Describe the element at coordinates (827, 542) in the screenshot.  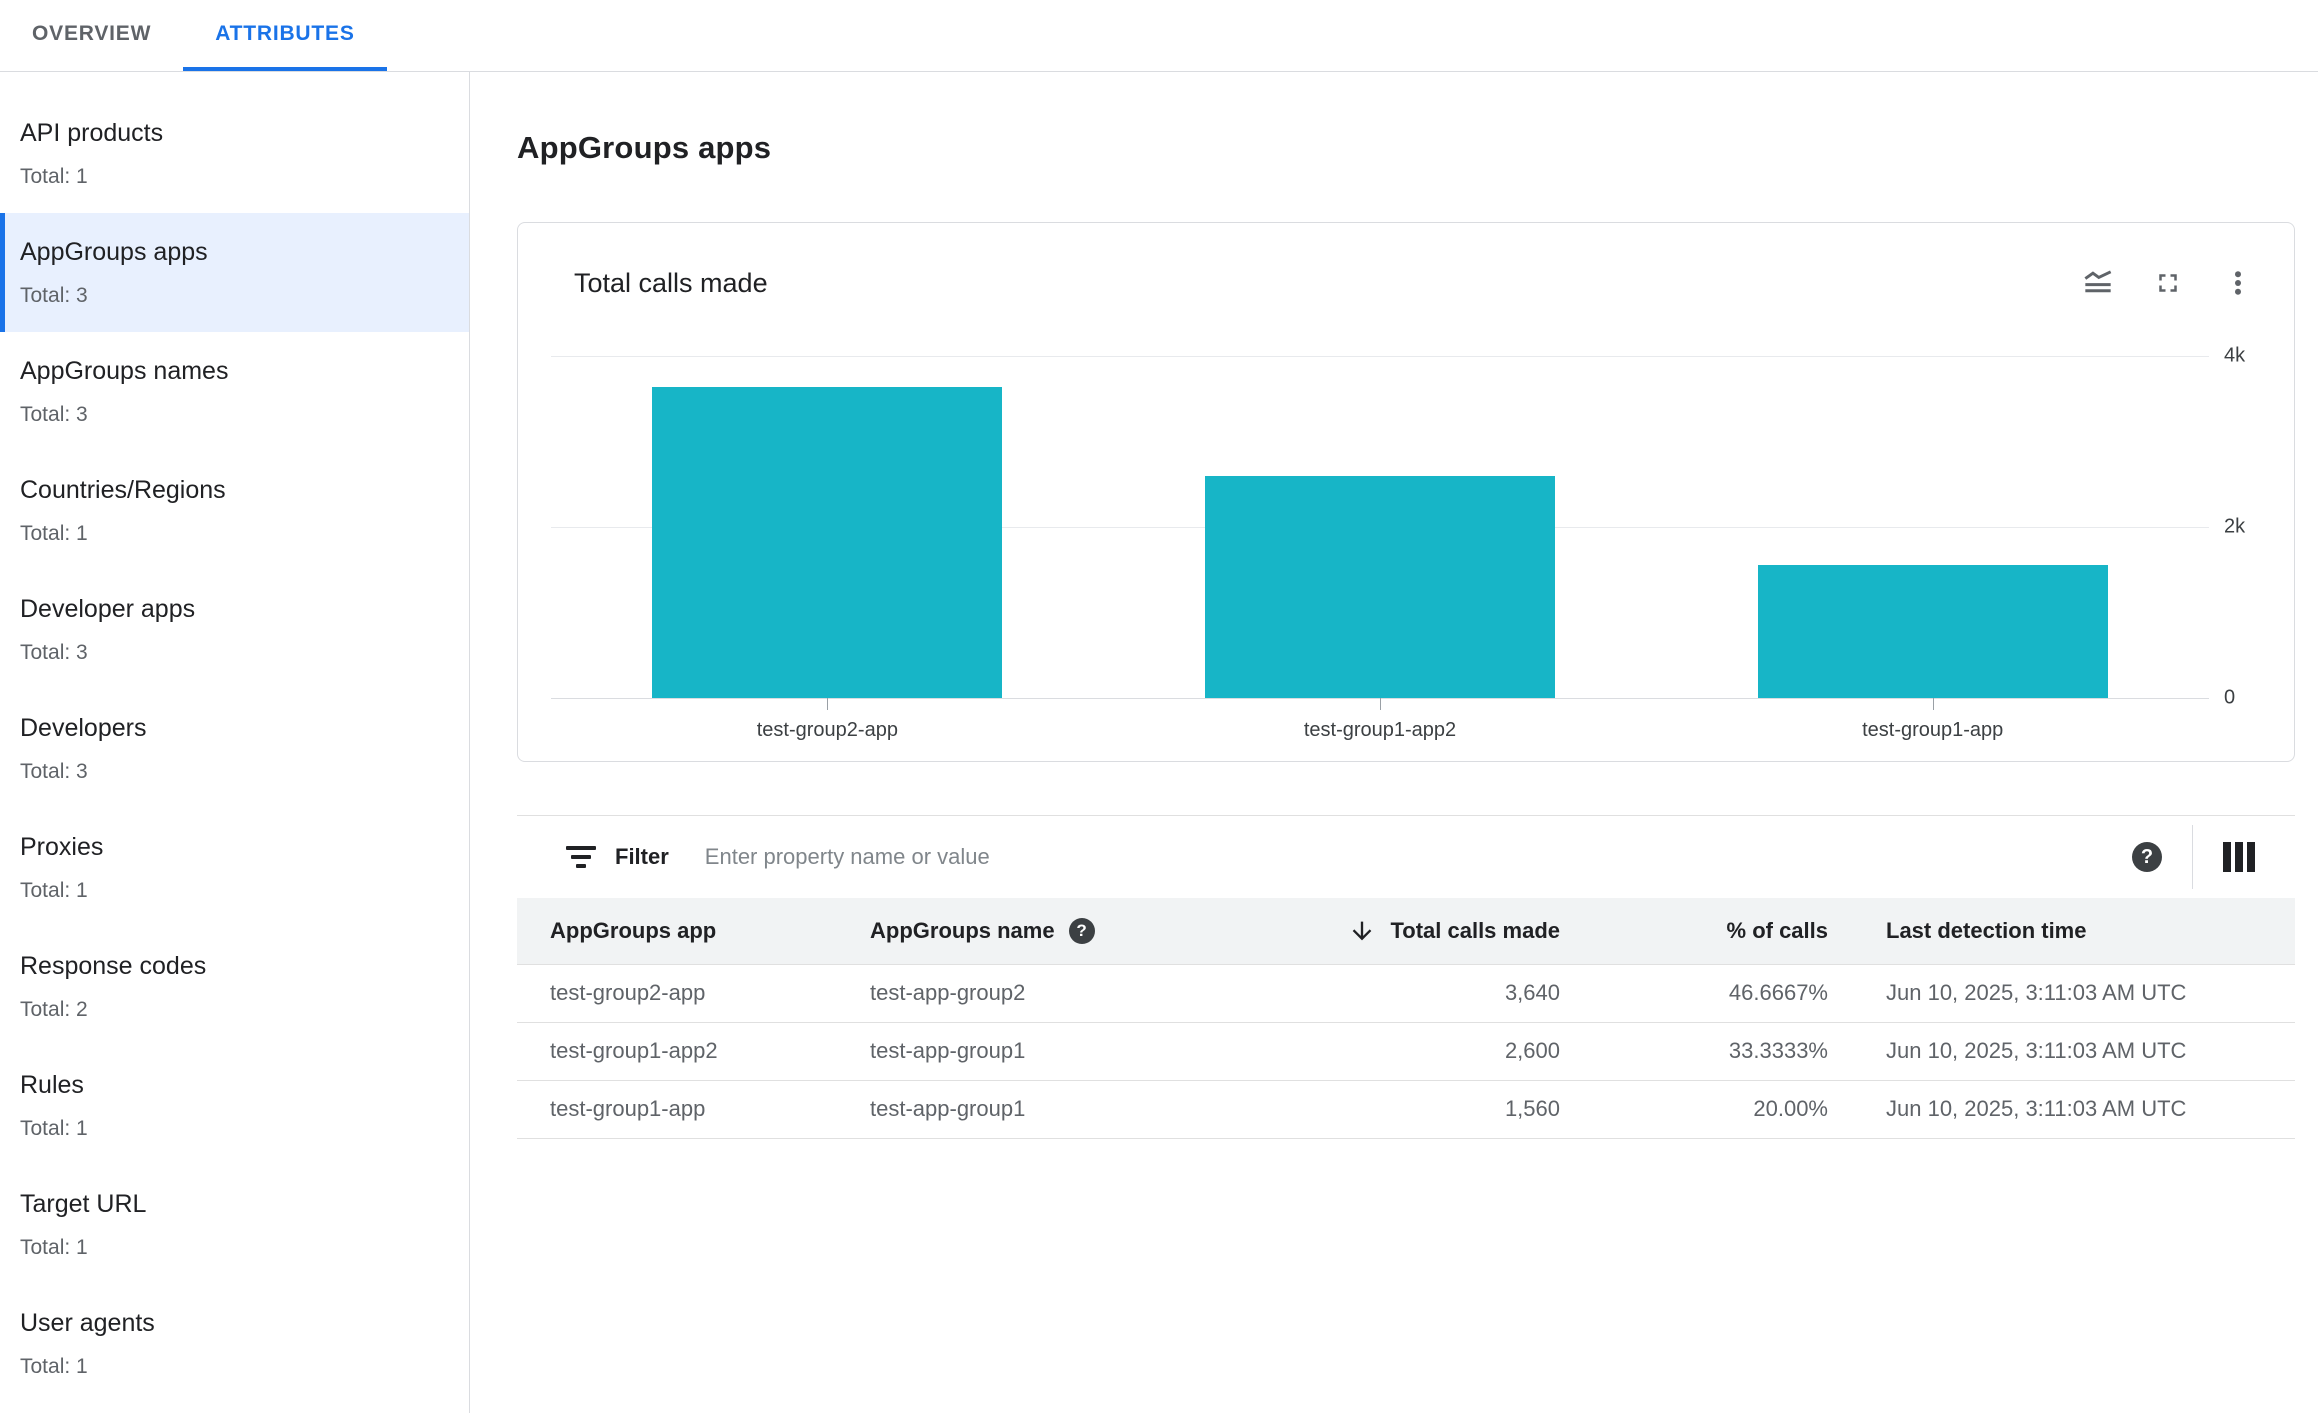
I see `bar-test-group2-app` at that location.